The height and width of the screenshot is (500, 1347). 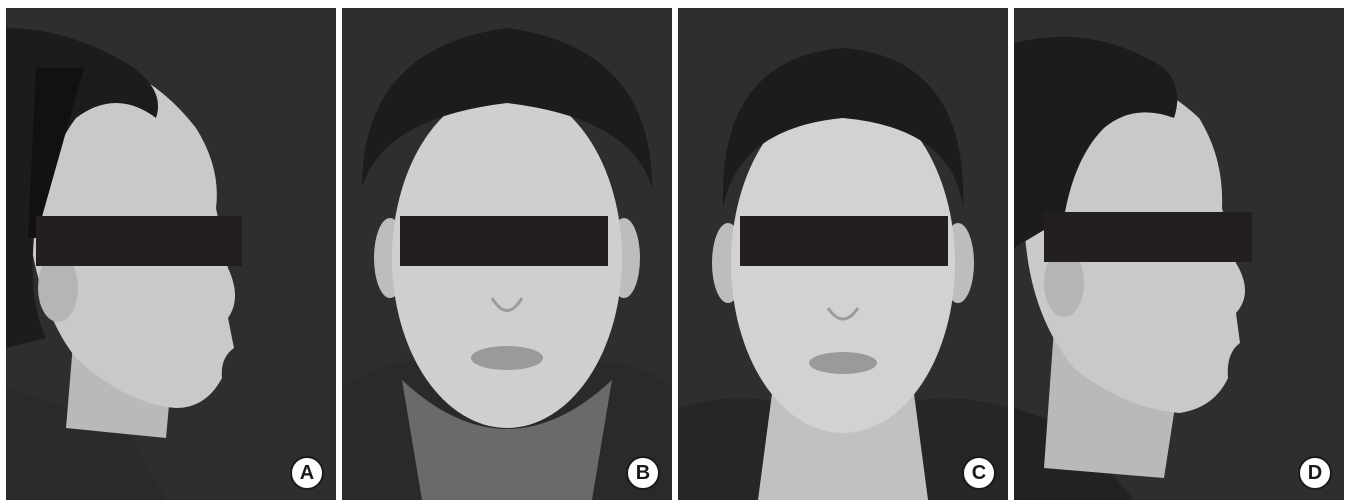 I want to click on panel-label-c: C, so click(x=979, y=473).